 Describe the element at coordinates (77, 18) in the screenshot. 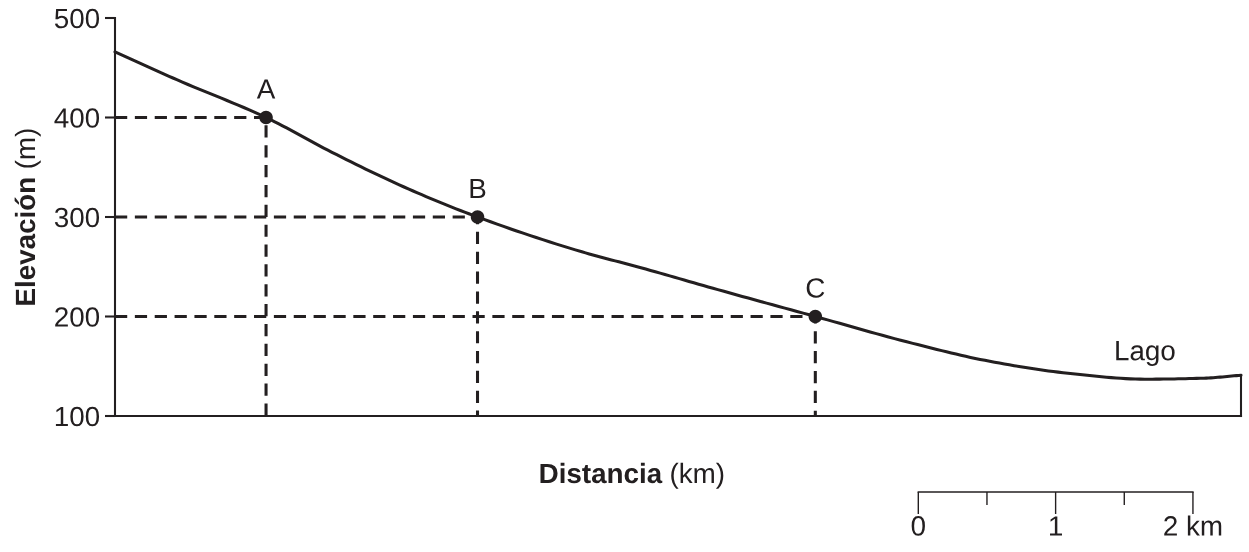

I see `y-tick-label: 500` at that location.